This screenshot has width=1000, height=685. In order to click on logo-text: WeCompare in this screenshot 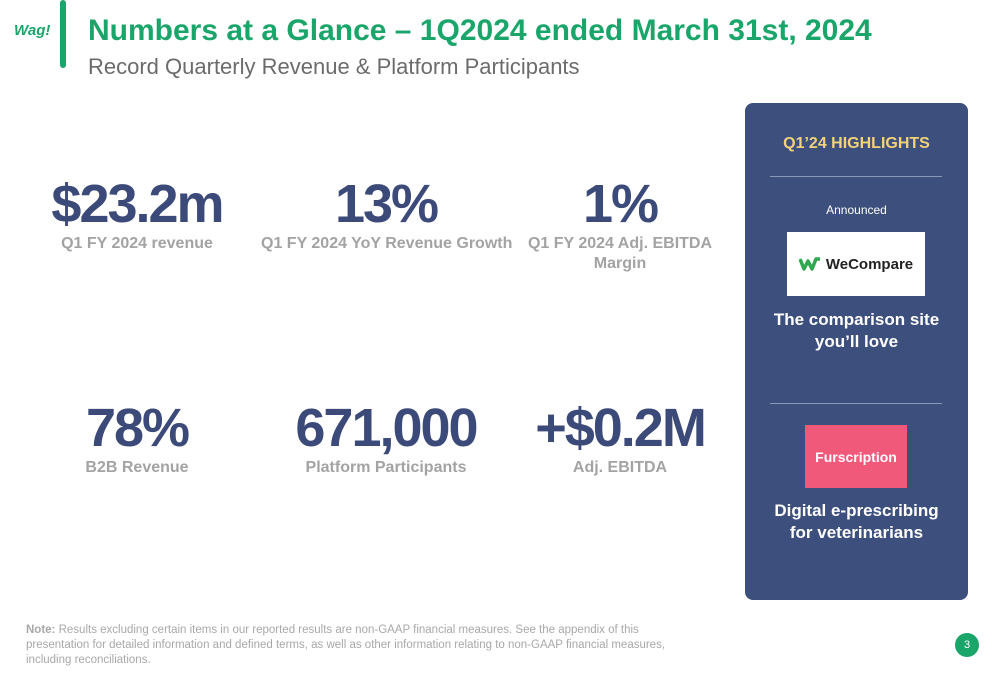, I will do `click(869, 264)`.